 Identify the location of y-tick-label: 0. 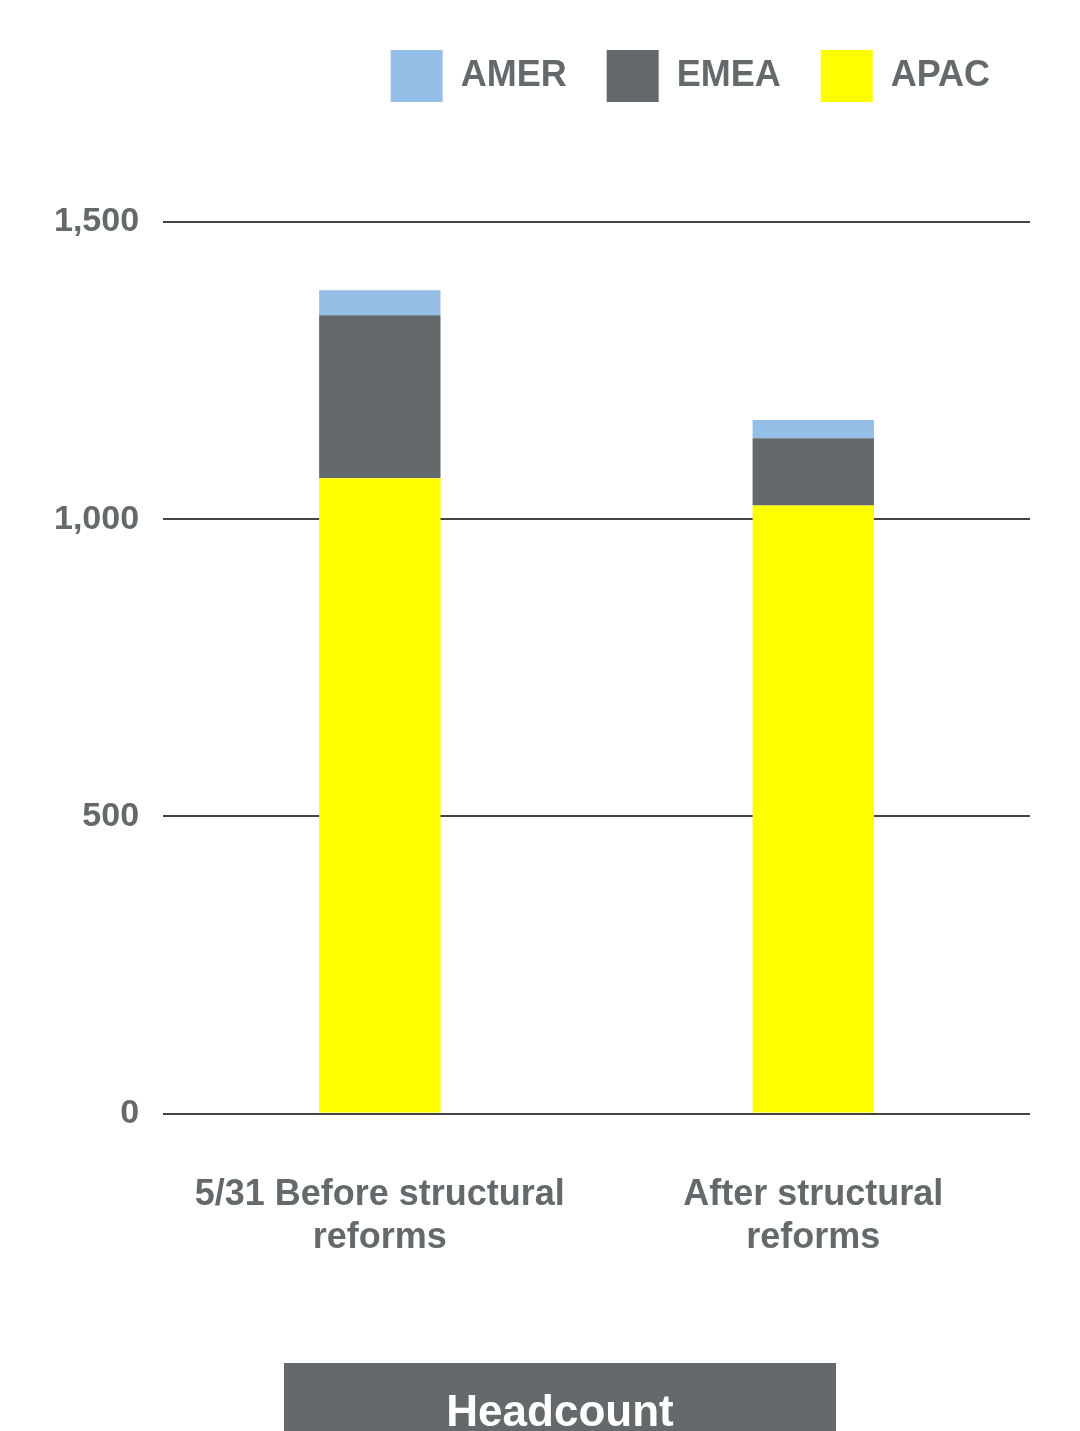
(130, 1110).